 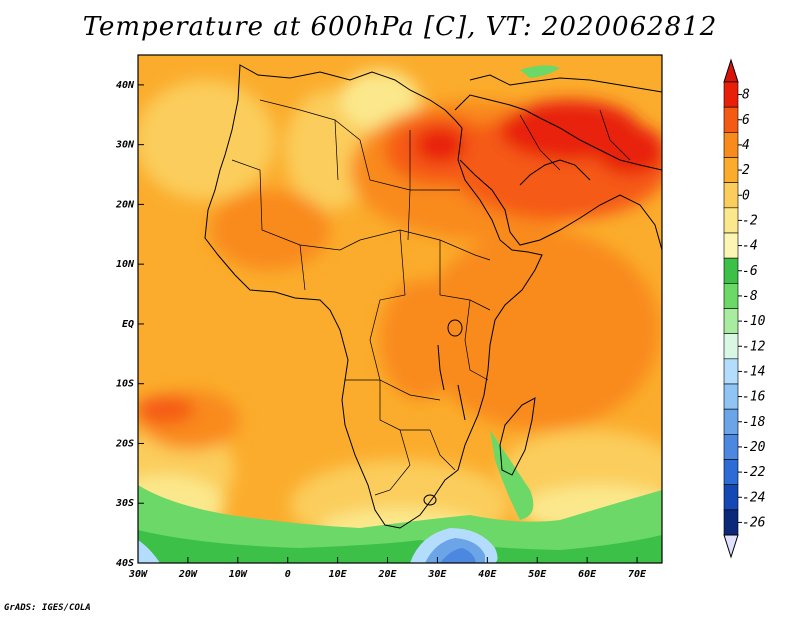 I want to click on colorbar-tick-label: -22, so click(x=754, y=472).